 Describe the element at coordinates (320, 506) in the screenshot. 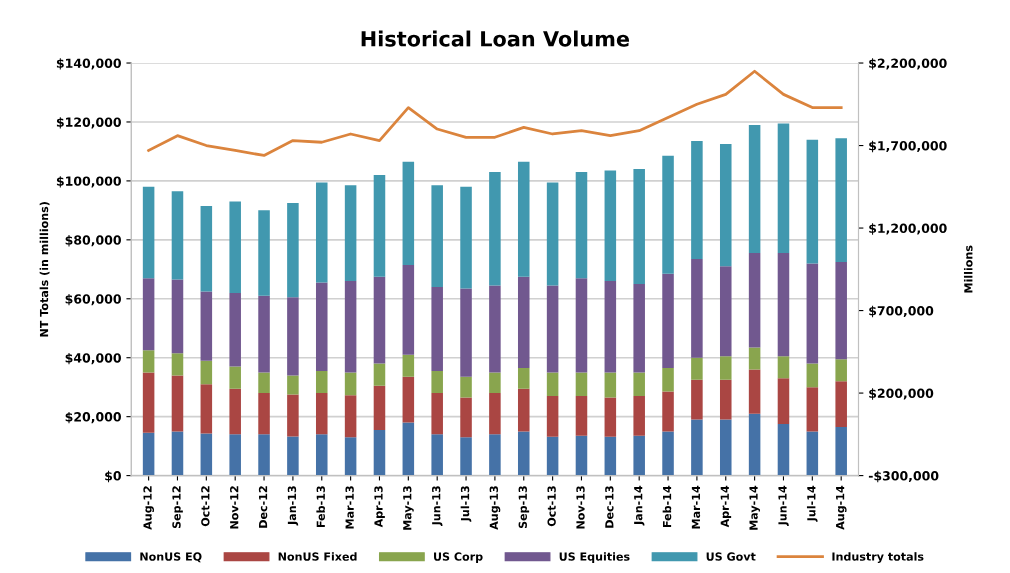

I see `x-tick-label: Feb-13` at that location.